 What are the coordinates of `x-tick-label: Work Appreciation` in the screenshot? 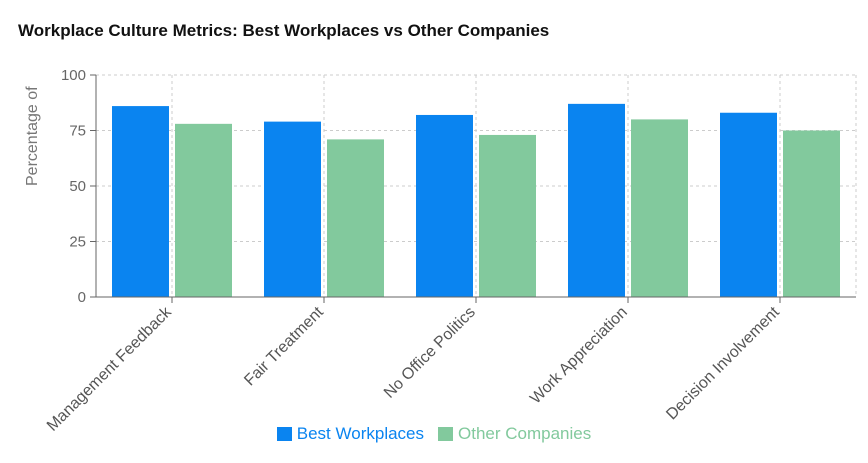 It's located at (579, 356).